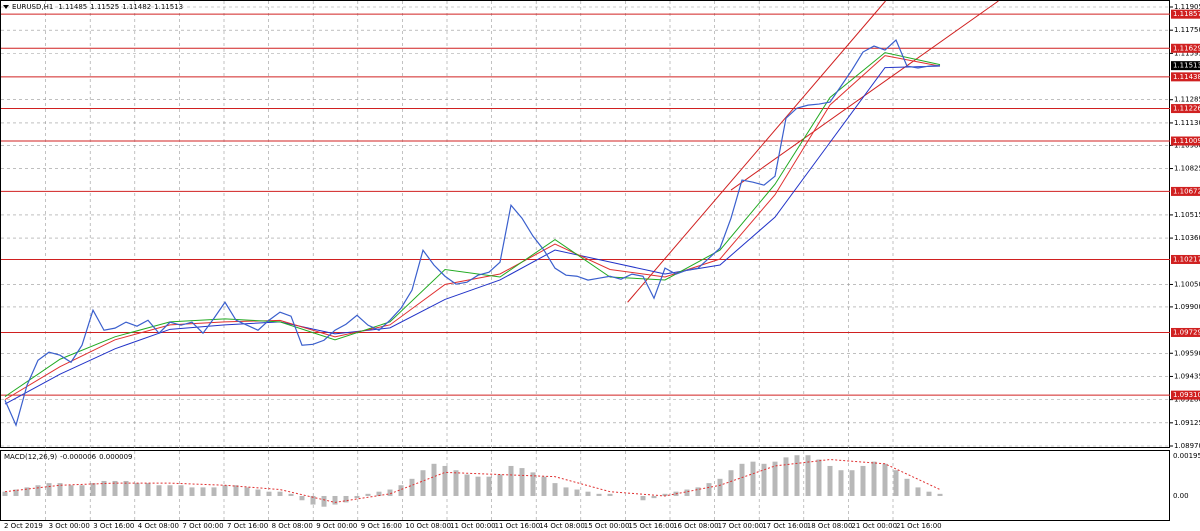  What do you see at coordinates (23, 526) in the screenshot?
I see `x-tick-label: 2 Oct 2019` at bounding box center [23, 526].